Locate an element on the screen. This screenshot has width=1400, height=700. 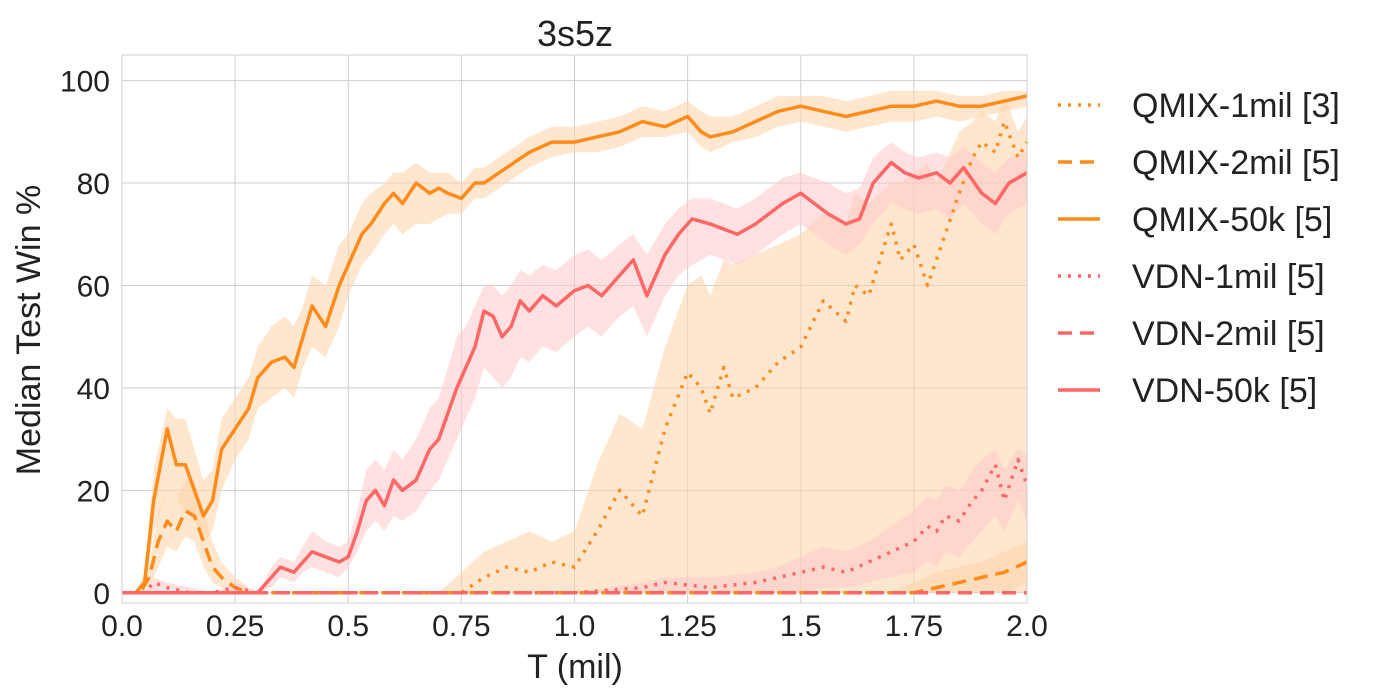
x-tick-label: 1.5 is located at coordinates (801, 626).